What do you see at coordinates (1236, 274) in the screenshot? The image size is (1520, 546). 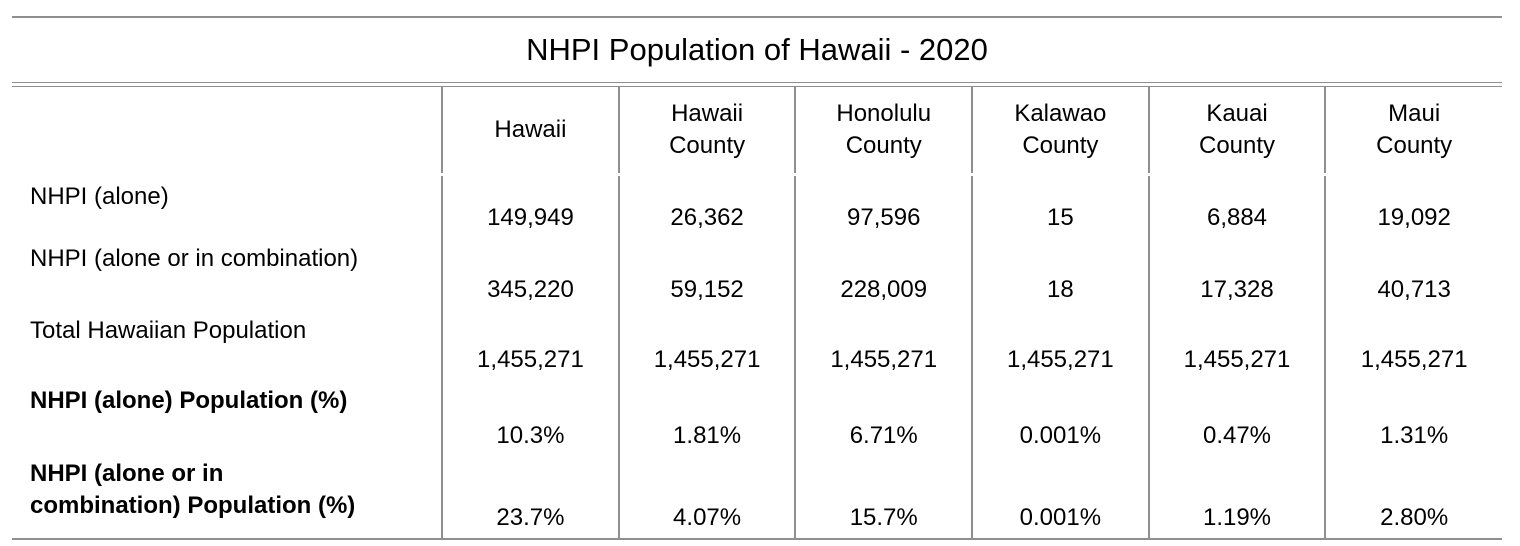 I see `table-cell: 17,328` at bounding box center [1236, 274].